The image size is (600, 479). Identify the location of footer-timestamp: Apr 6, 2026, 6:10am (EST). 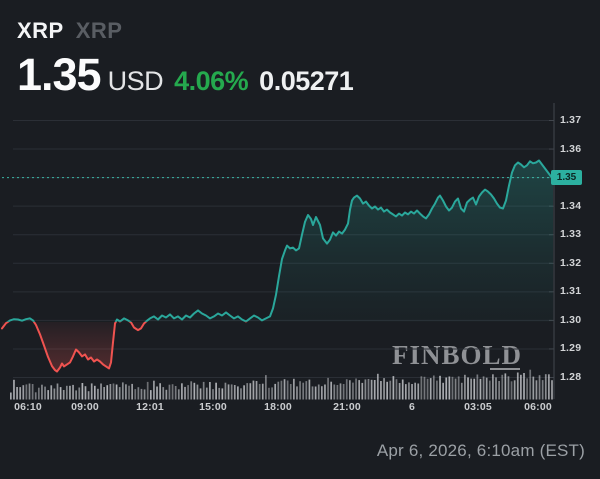
(480, 450).